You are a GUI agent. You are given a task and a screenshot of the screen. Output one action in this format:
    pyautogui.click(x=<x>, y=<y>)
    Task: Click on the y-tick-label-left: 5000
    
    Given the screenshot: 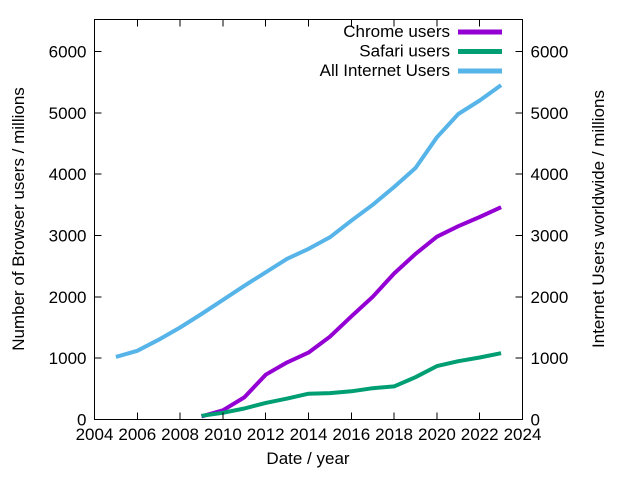 What is the action you would take?
    pyautogui.click(x=68, y=113)
    